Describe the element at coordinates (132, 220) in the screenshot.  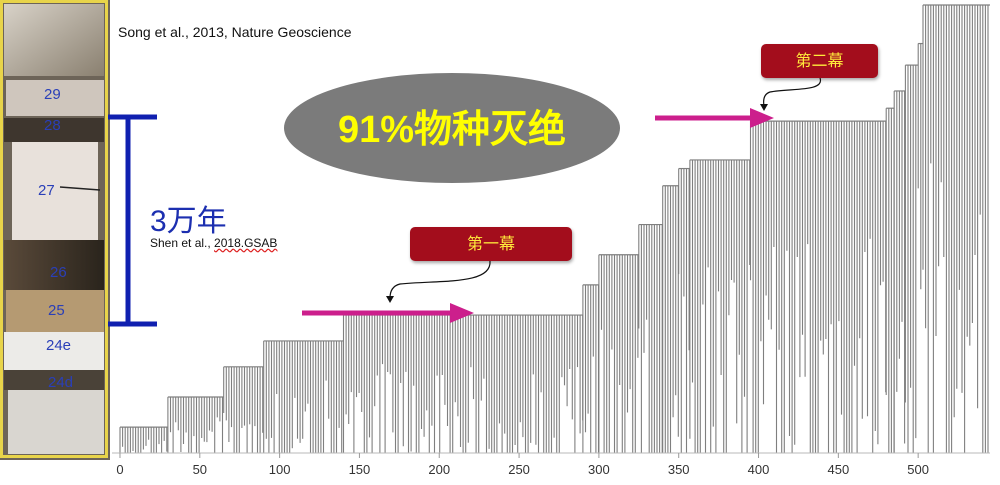
I see `duration-bracket` at that location.